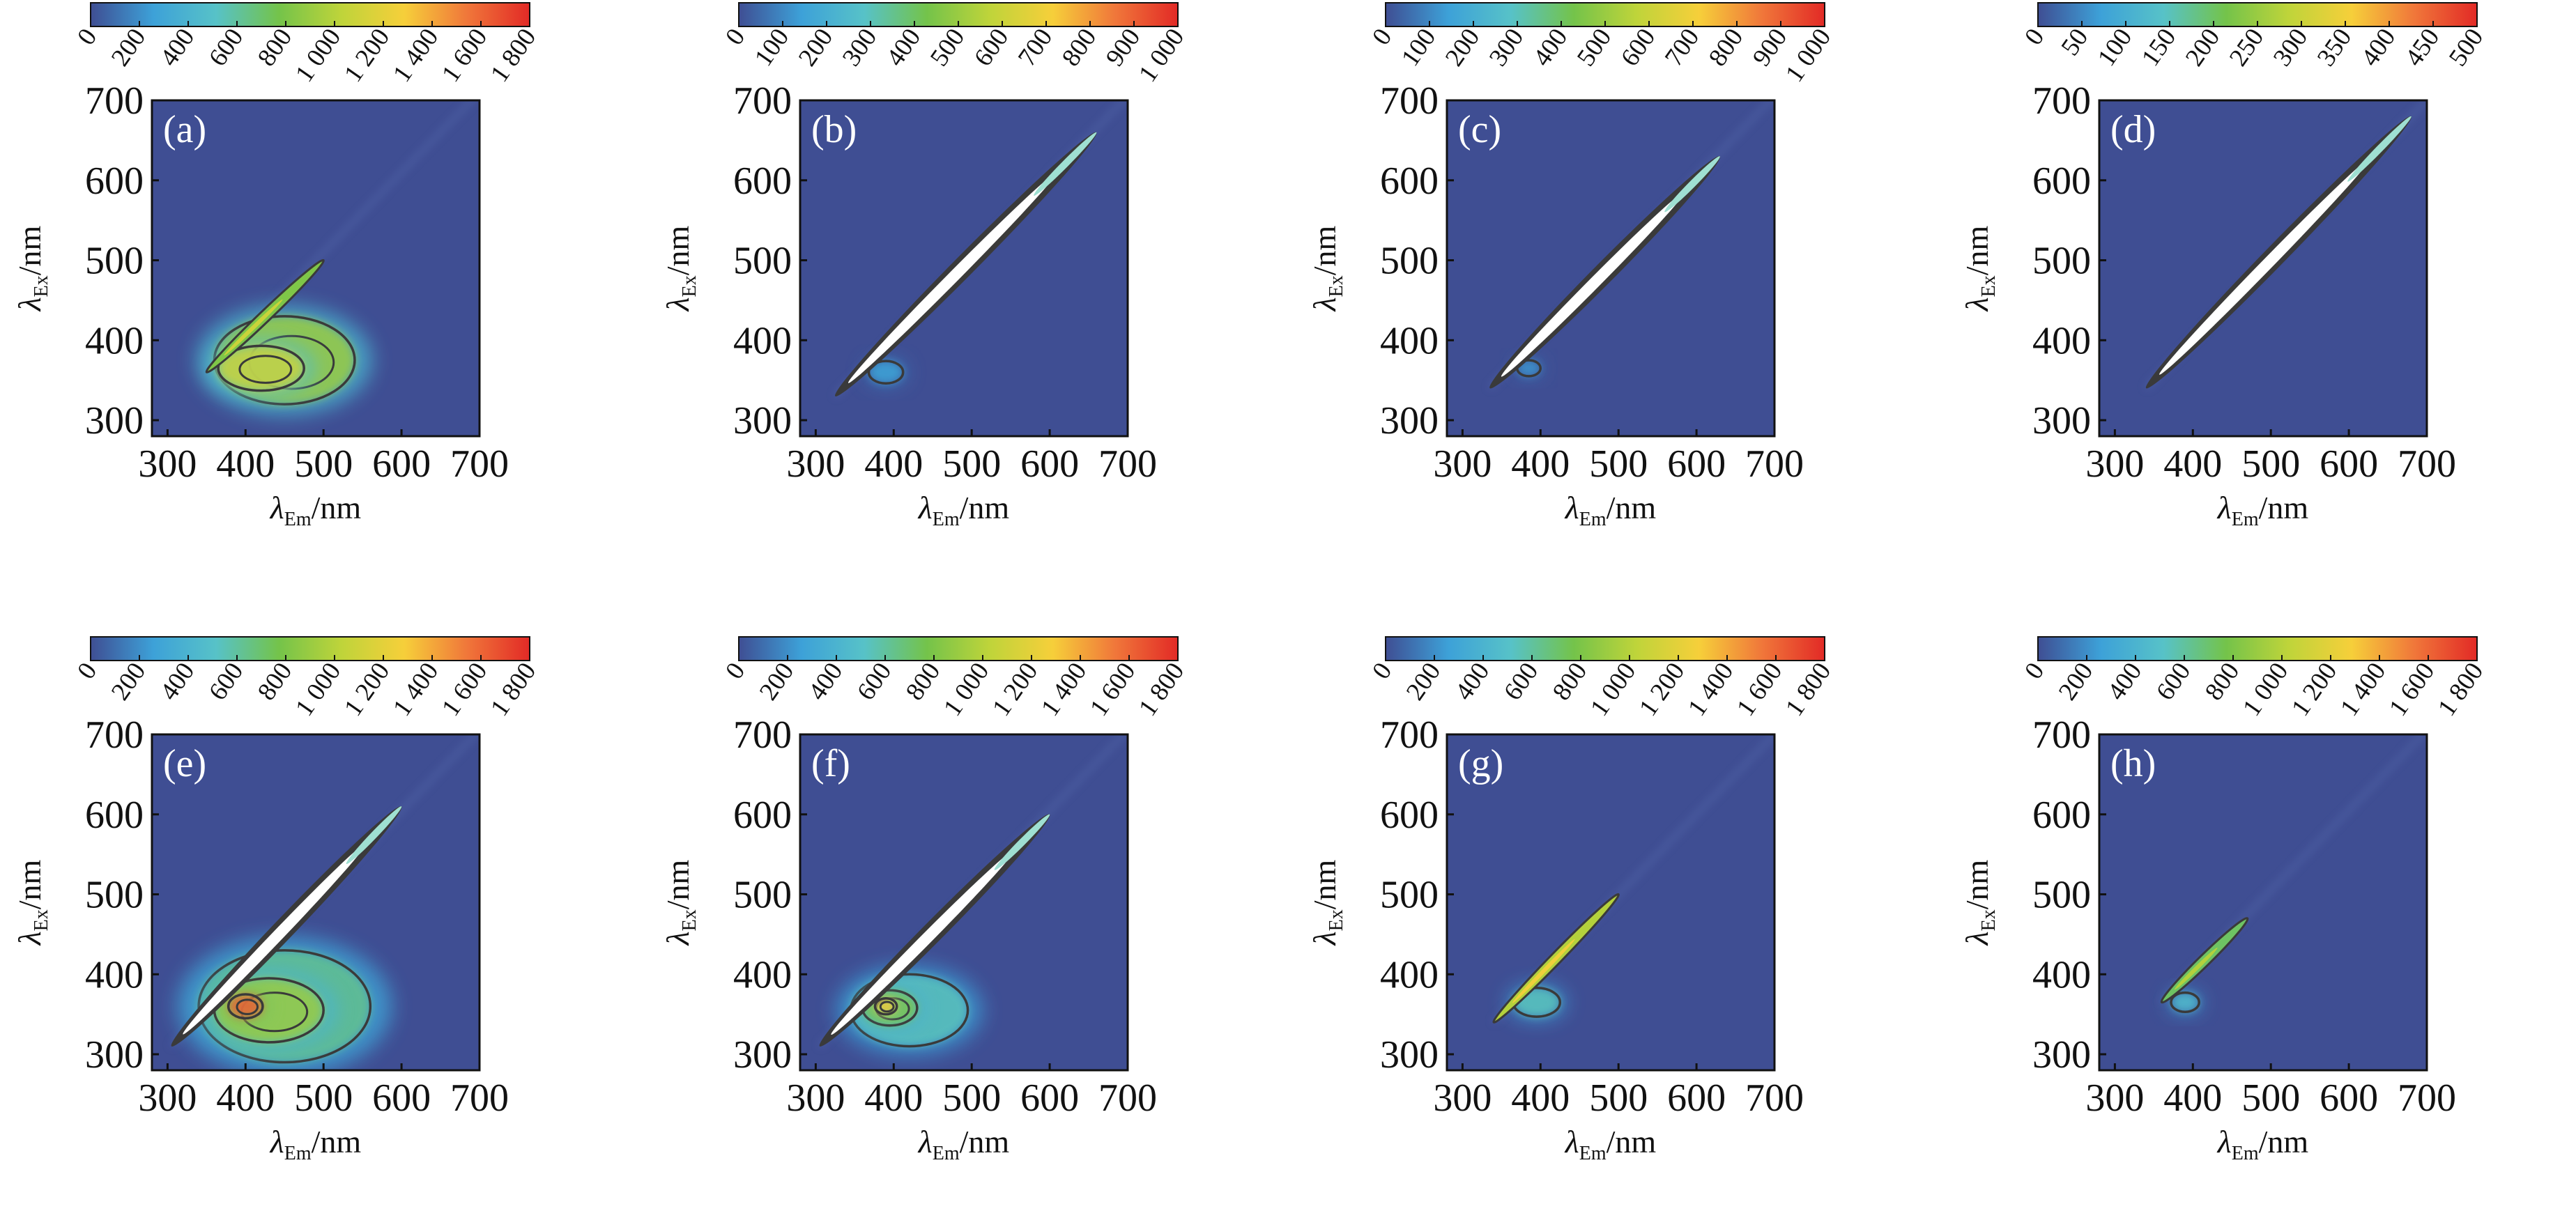  What do you see at coordinates (2349, 464) in the screenshot?
I see `x-tick-label: 600` at bounding box center [2349, 464].